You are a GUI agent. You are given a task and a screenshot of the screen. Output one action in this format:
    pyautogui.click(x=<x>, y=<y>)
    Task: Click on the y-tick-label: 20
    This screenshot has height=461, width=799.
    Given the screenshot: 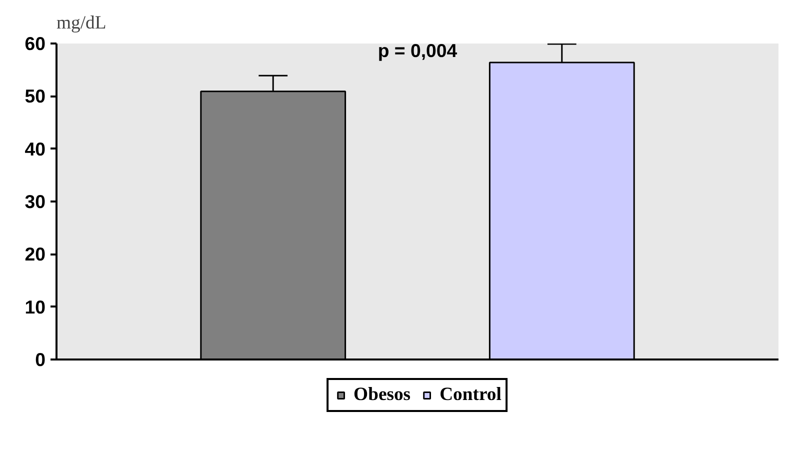 What is the action you would take?
    pyautogui.click(x=35, y=254)
    